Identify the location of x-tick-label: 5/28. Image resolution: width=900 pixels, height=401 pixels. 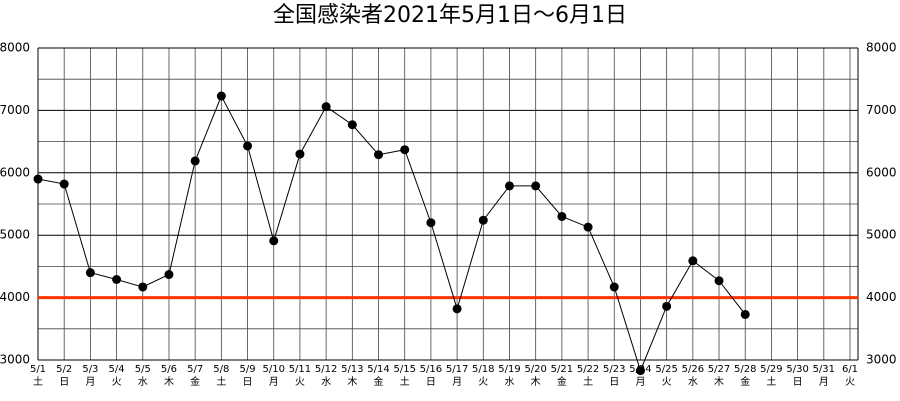
(745, 369).